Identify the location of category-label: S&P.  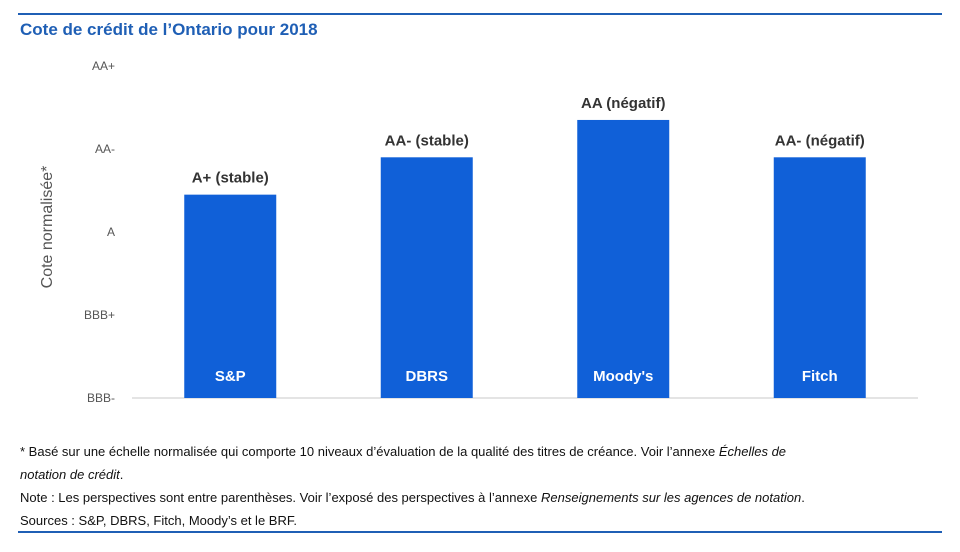
(230, 376).